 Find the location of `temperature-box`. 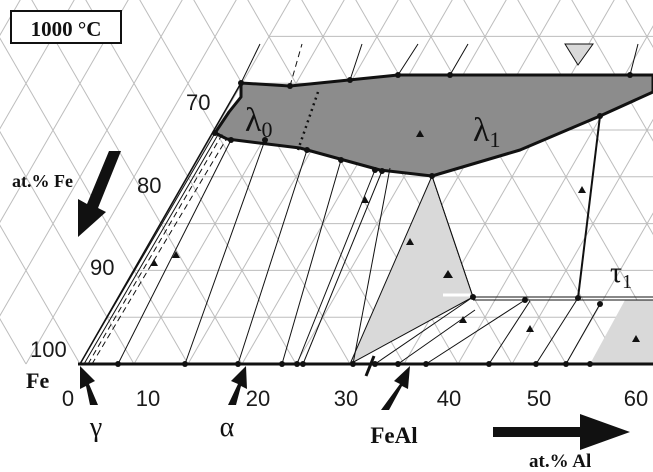

temperature-box is located at coordinates (66, 27).